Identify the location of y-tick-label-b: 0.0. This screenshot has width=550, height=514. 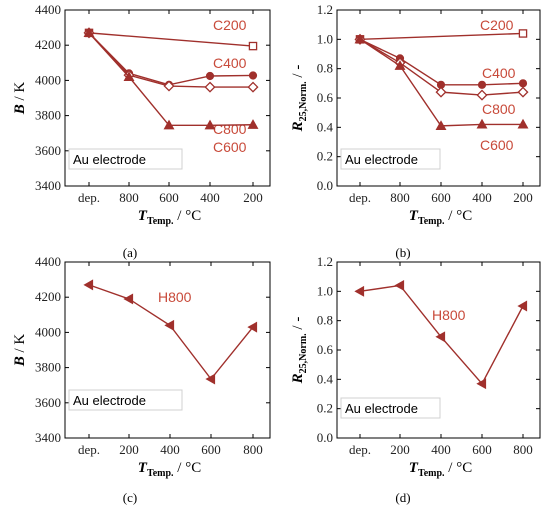
(325, 185).